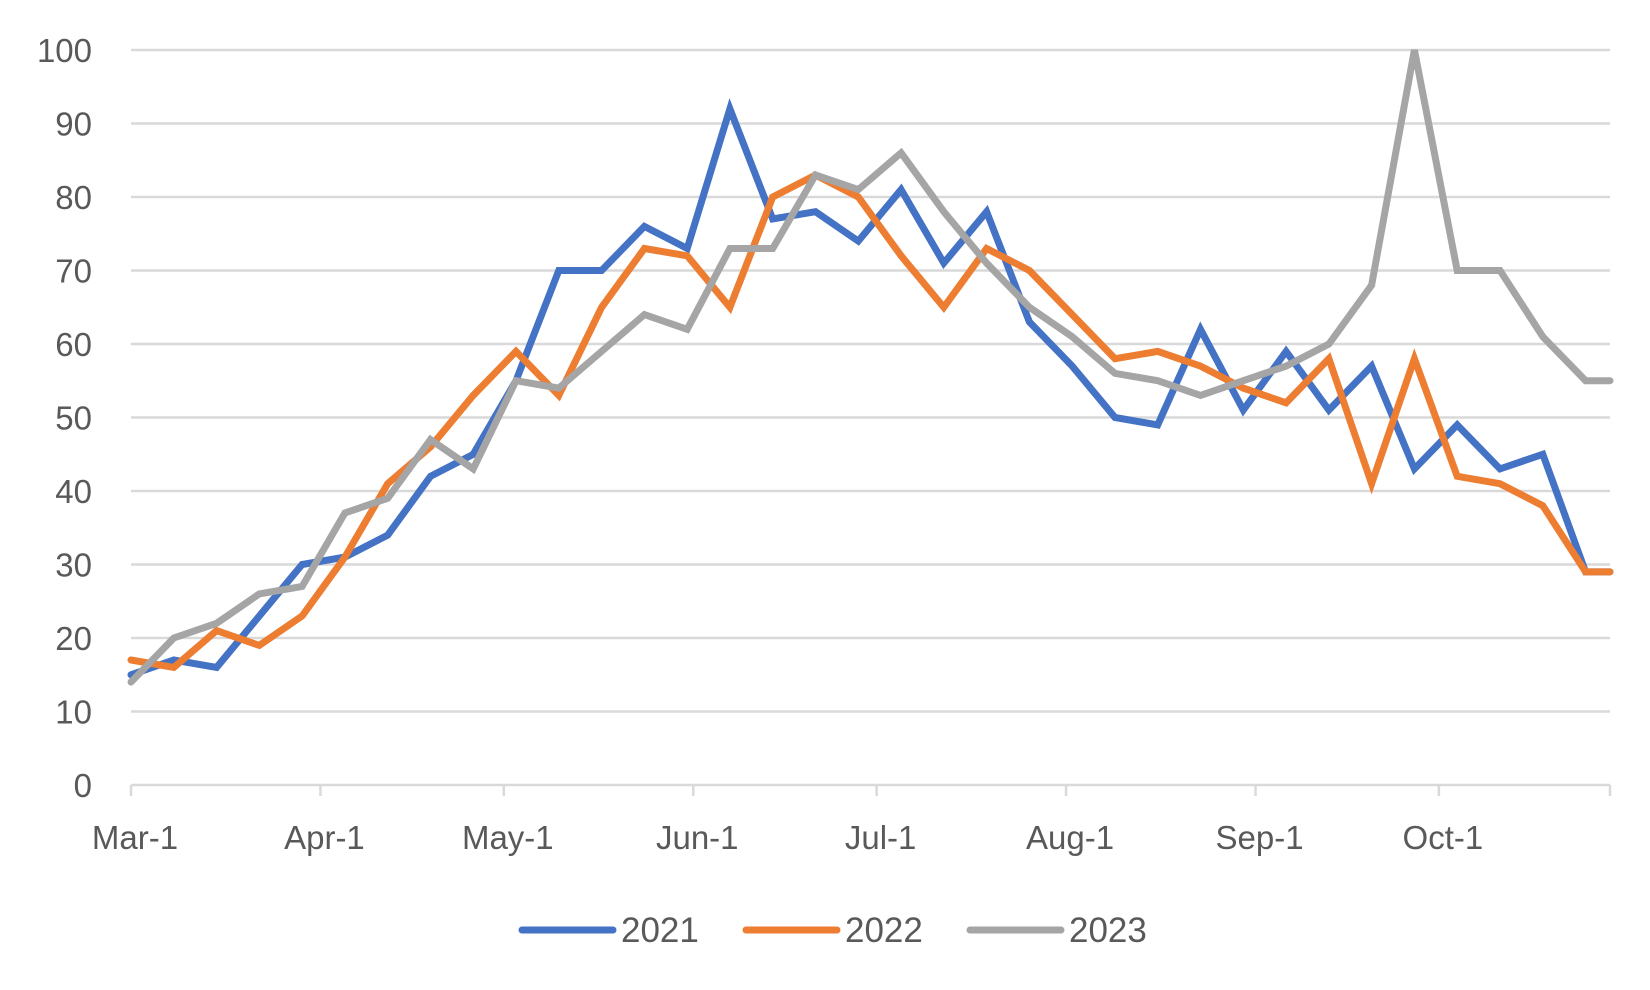  Describe the element at coordinates (73, 271) in the screenshot. I see `y-tick-label: 70` at that location.